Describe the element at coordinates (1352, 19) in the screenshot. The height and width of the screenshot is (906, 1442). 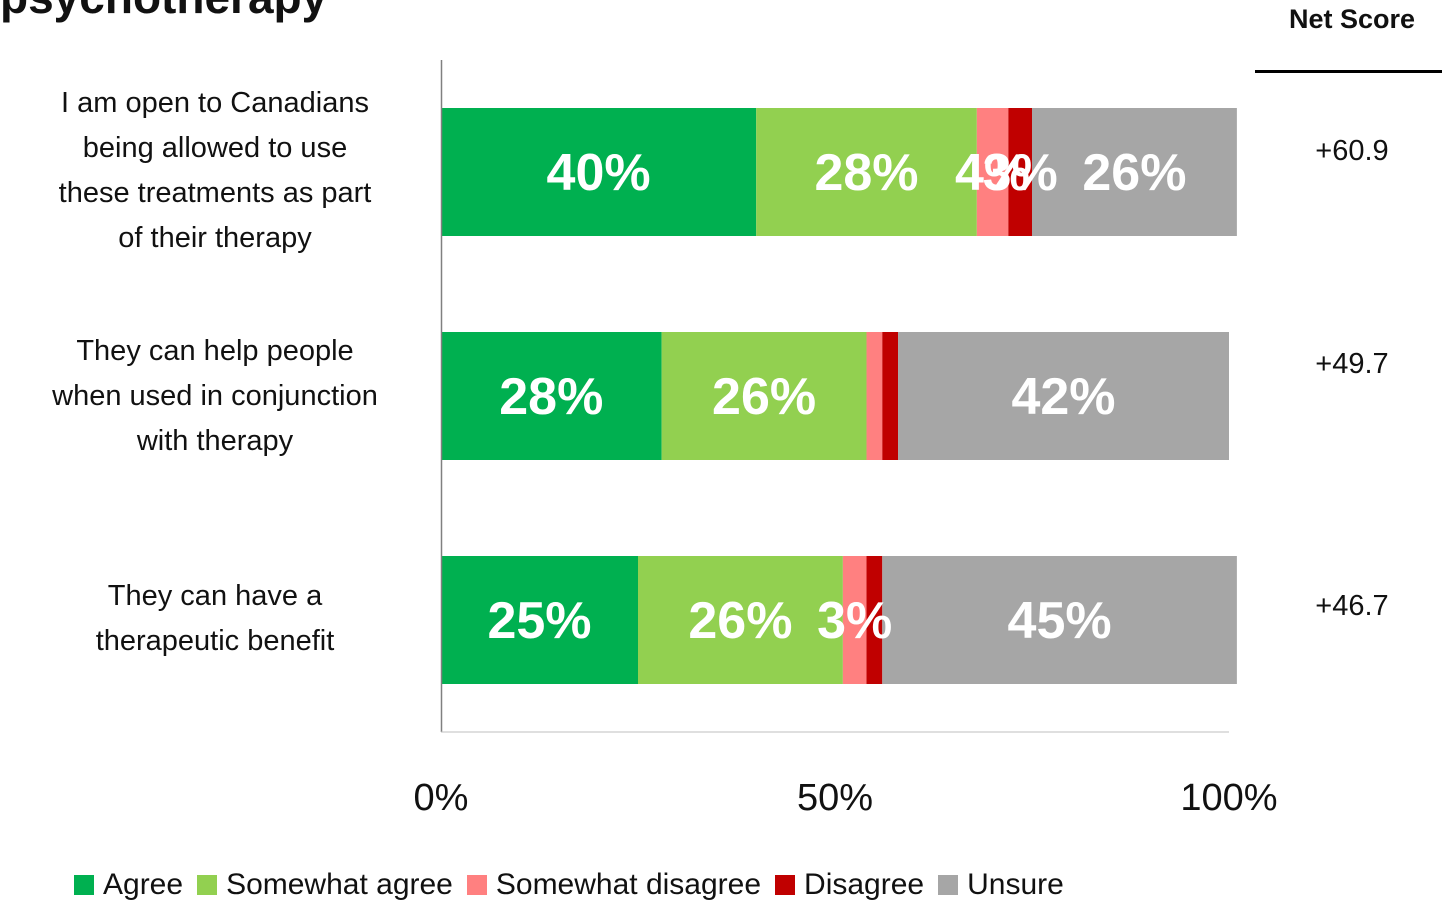
I see `net-score-header: Net Score` at that location.